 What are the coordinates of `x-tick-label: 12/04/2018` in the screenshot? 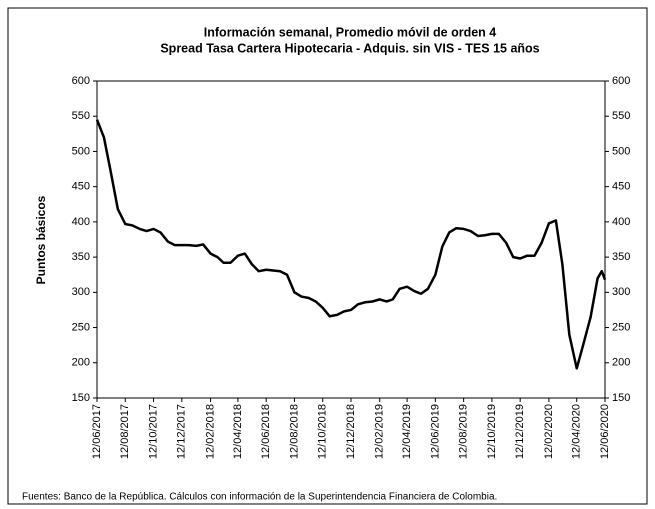 It's located at (238, 431).